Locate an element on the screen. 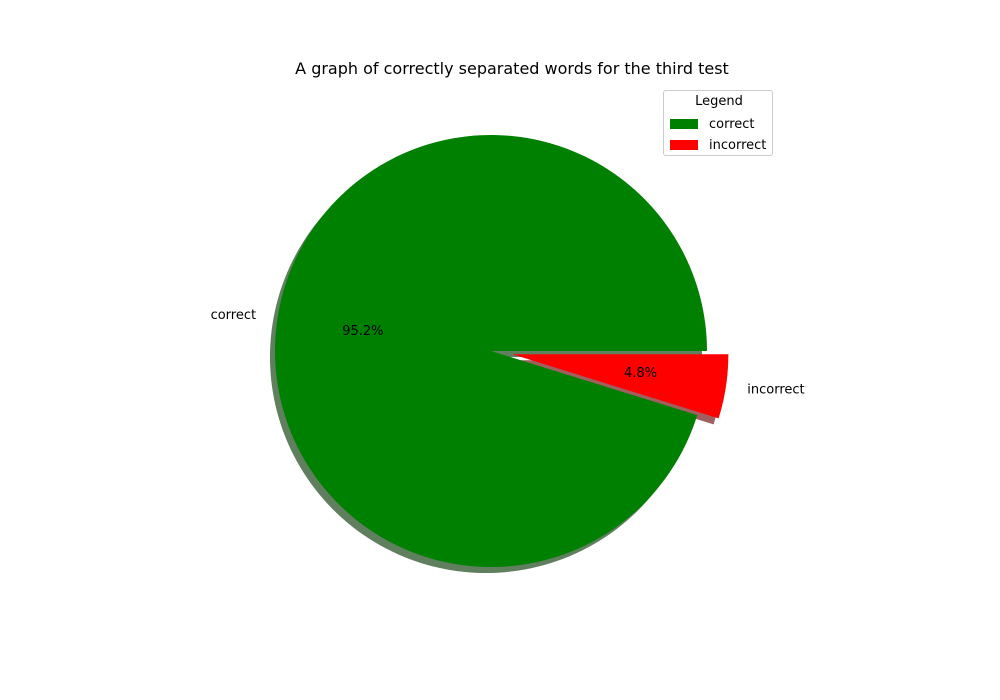 The image size is (1000, 700). slice-label-incorrect: incorrect is located at coordinates (775, 389).